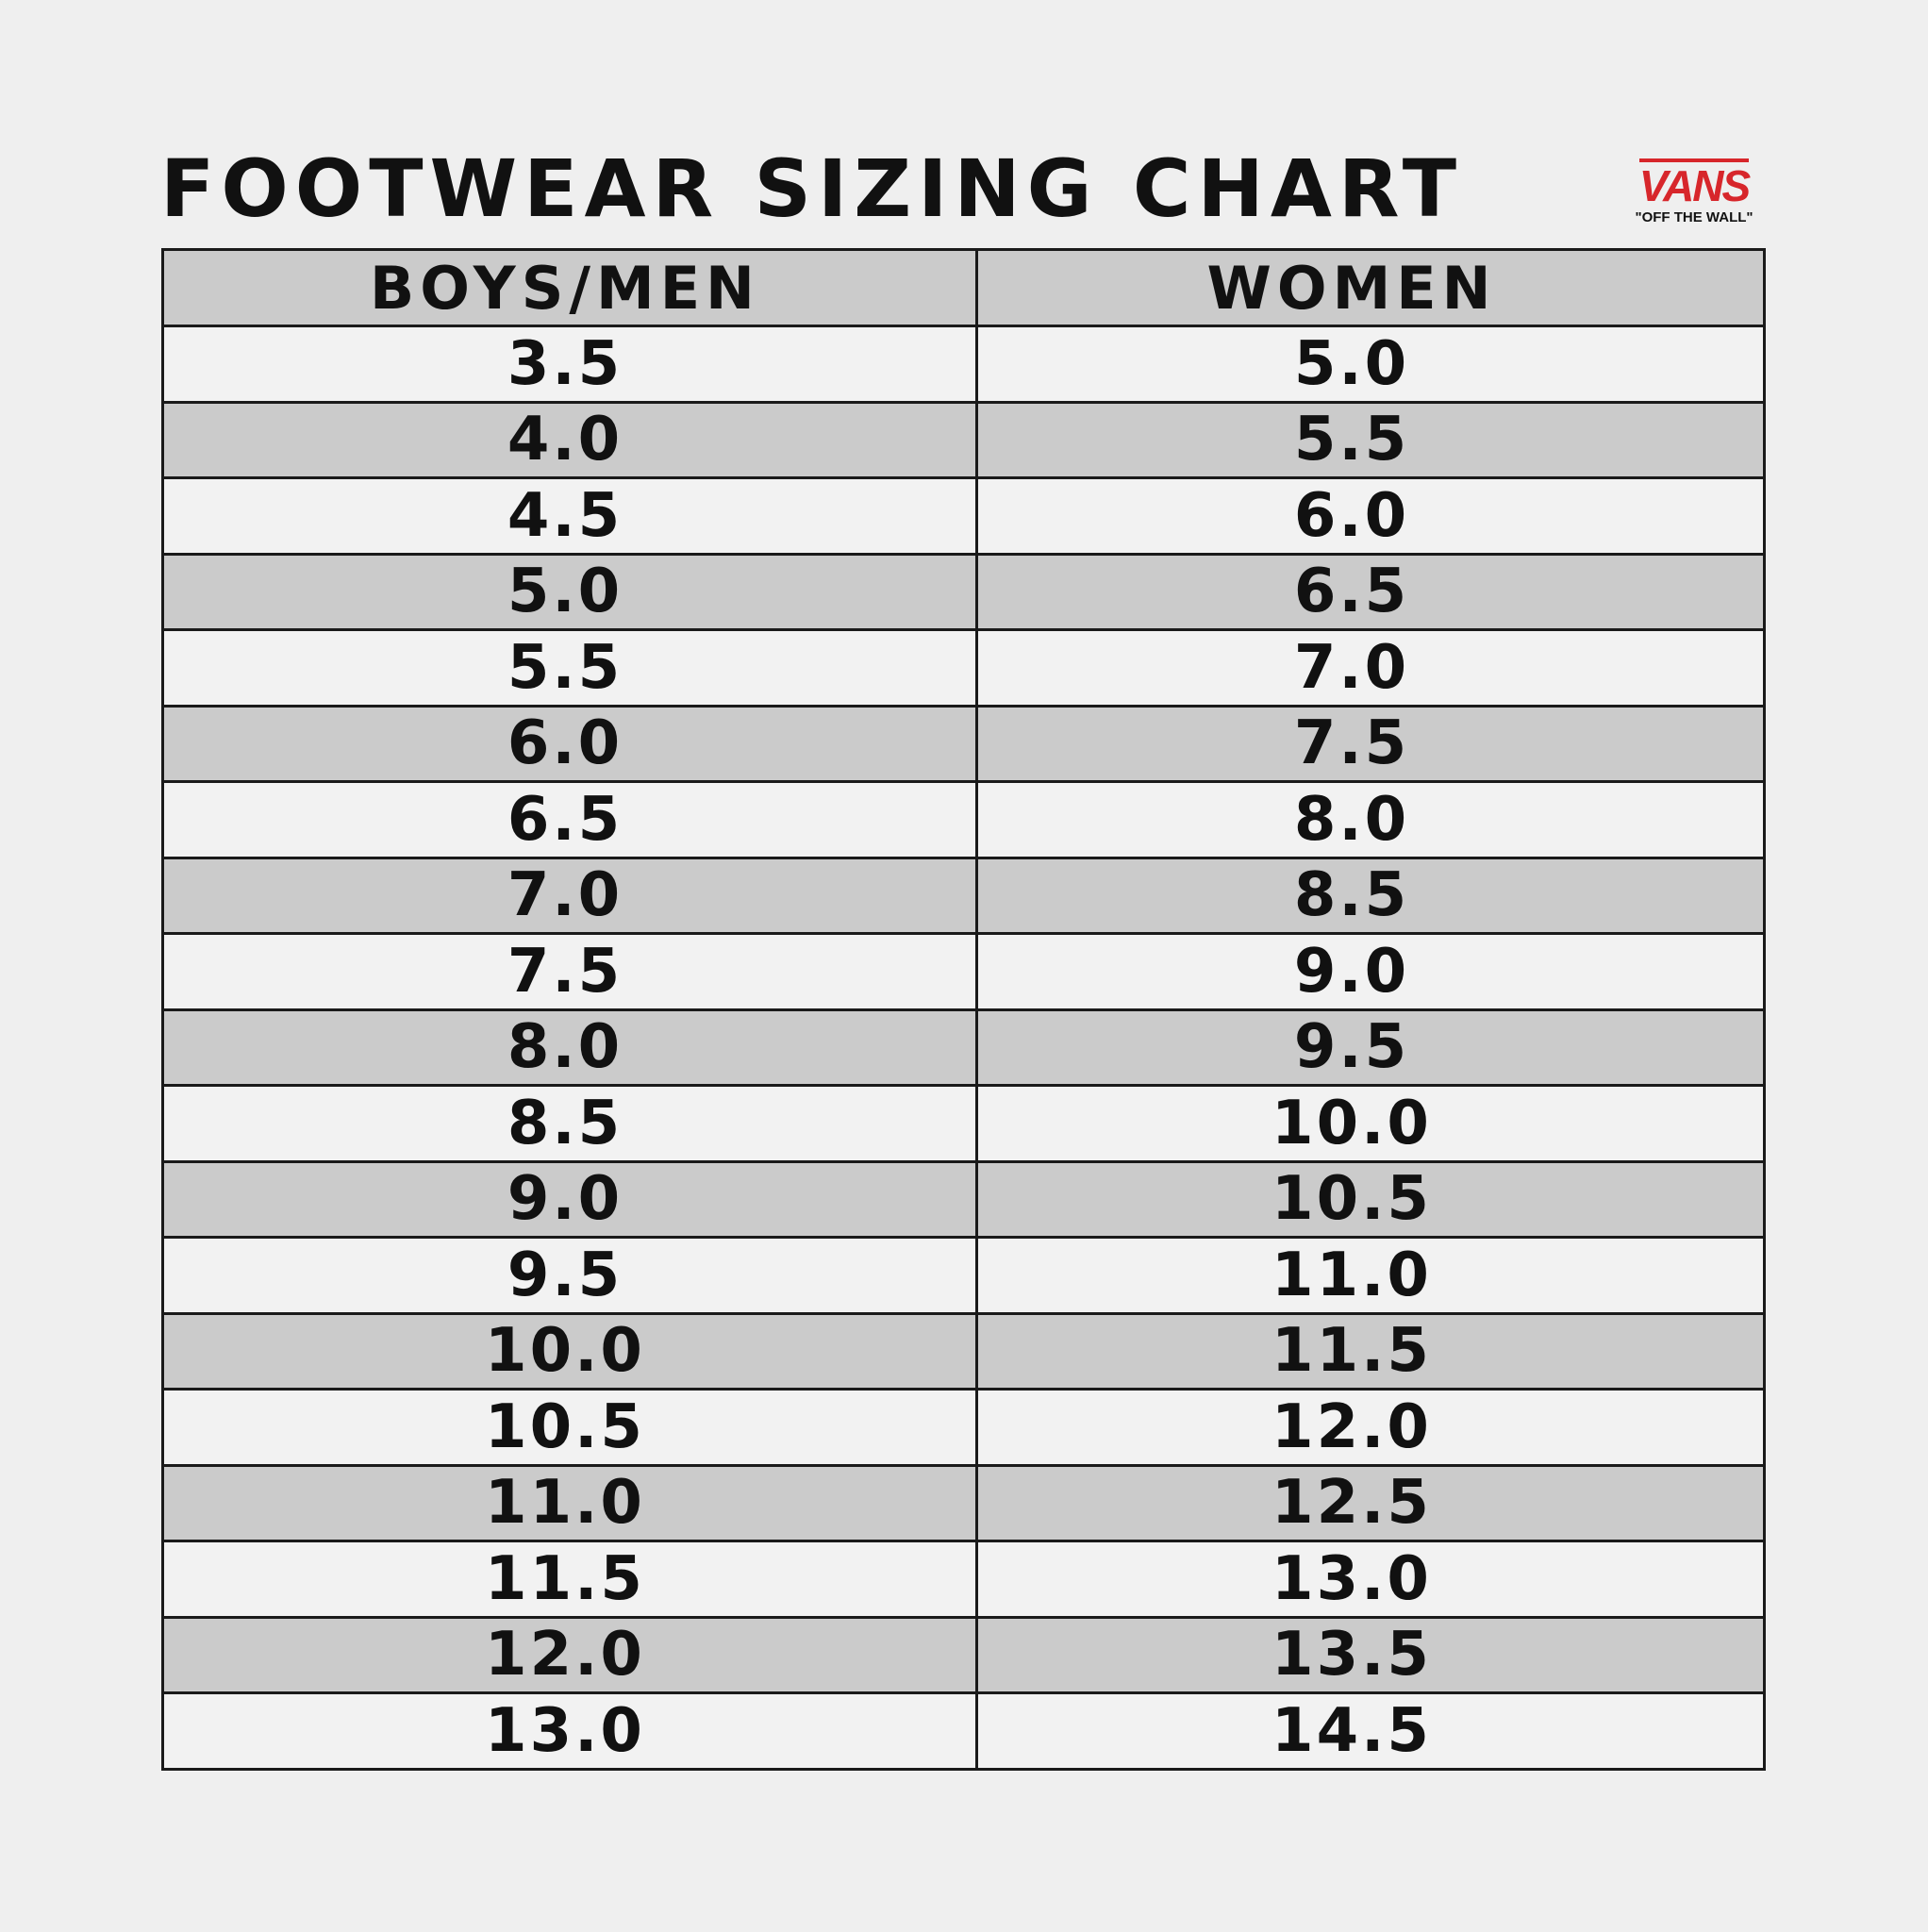 The width and height of the screenshot is (1928, 1932). What do you see at coordinates (1369, 820) in the screenshot?
I see `women-size: 8.0` at bounding box center [1369, 820].